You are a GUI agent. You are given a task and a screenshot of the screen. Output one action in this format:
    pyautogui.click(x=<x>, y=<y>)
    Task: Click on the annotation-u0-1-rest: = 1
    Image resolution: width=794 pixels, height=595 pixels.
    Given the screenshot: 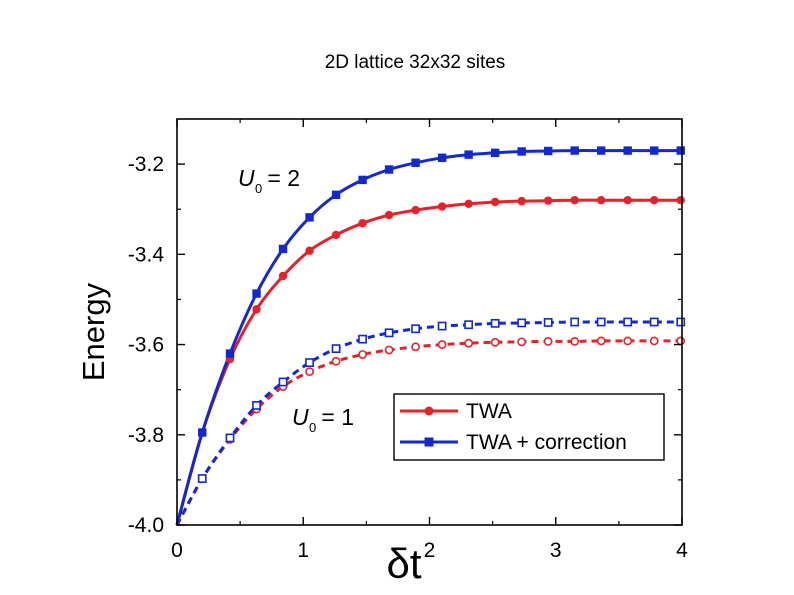 What is the action you would take?
    pyautogui.click(x=334, y=417)
    